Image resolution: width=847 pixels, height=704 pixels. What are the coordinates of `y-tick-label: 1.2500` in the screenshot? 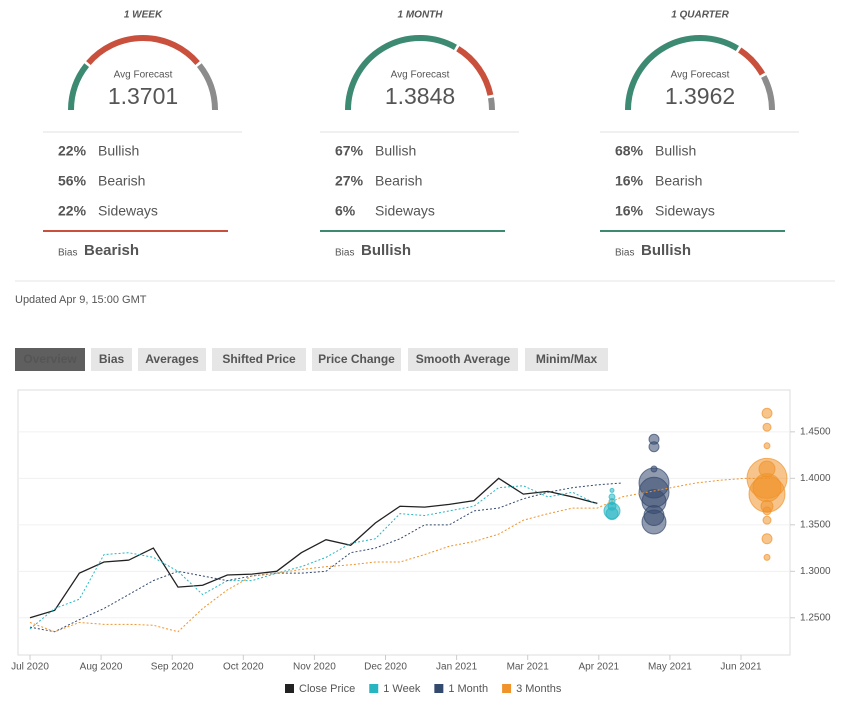 It's located at (815, 617).